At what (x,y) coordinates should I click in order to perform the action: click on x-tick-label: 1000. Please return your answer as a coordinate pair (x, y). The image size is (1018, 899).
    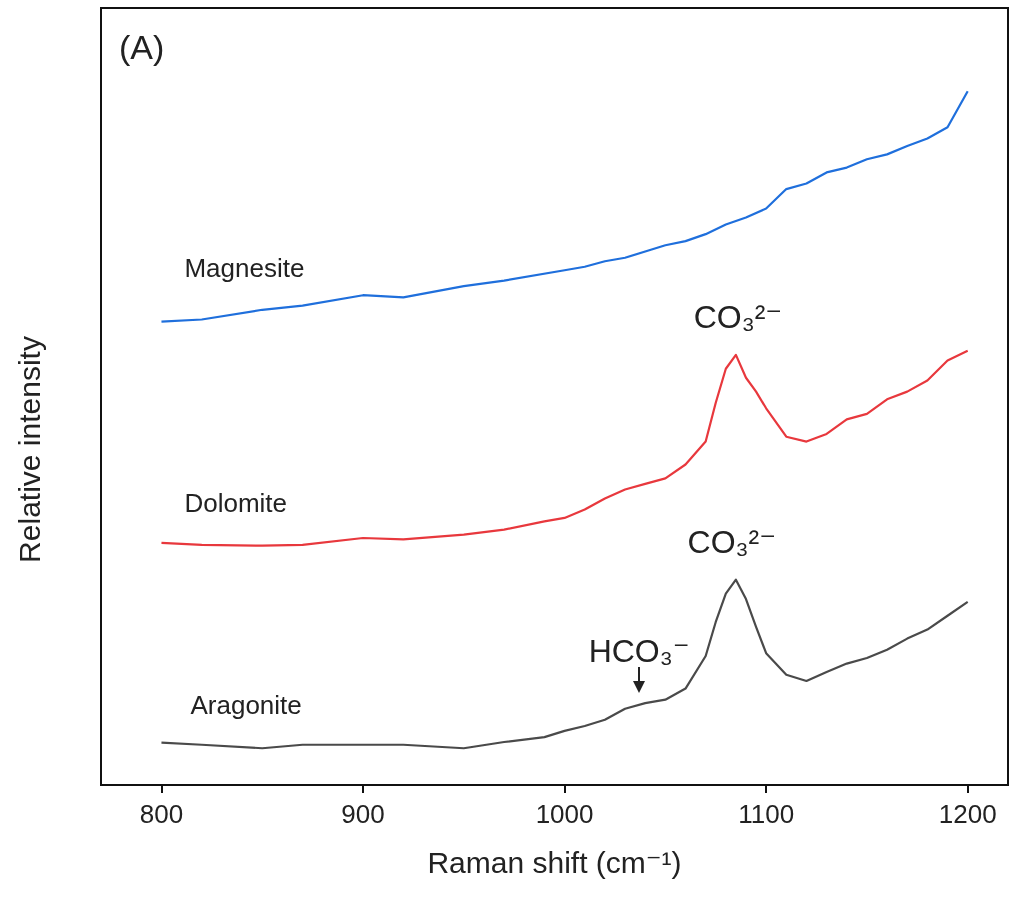
    Looking at the image, I should click on (564, 814).